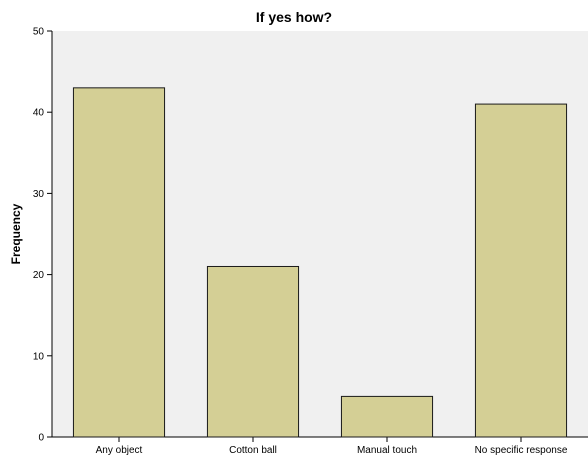 The image size is (588, 457). Describe the element at coordinates (253, 351) in the screenshot. I see `bar-cotton-ball` at that location.